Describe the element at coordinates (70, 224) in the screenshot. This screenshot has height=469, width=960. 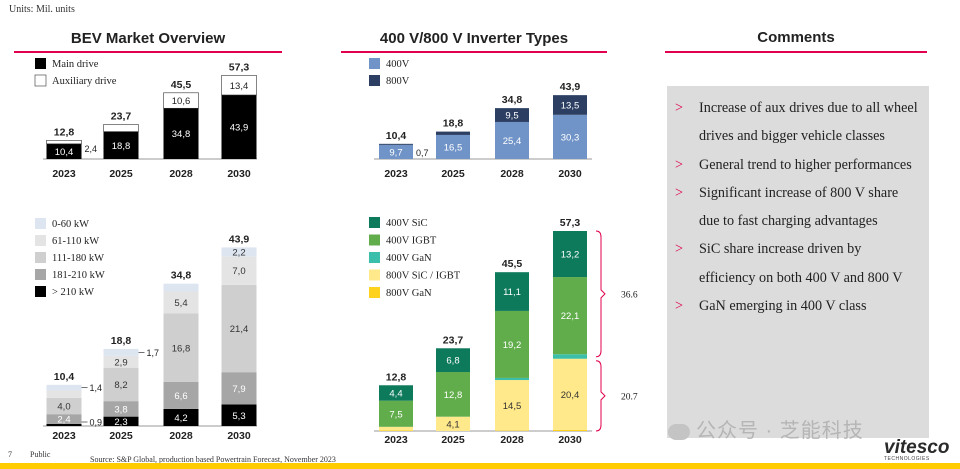
I see `legend-label: 0-60 kW` at that location.